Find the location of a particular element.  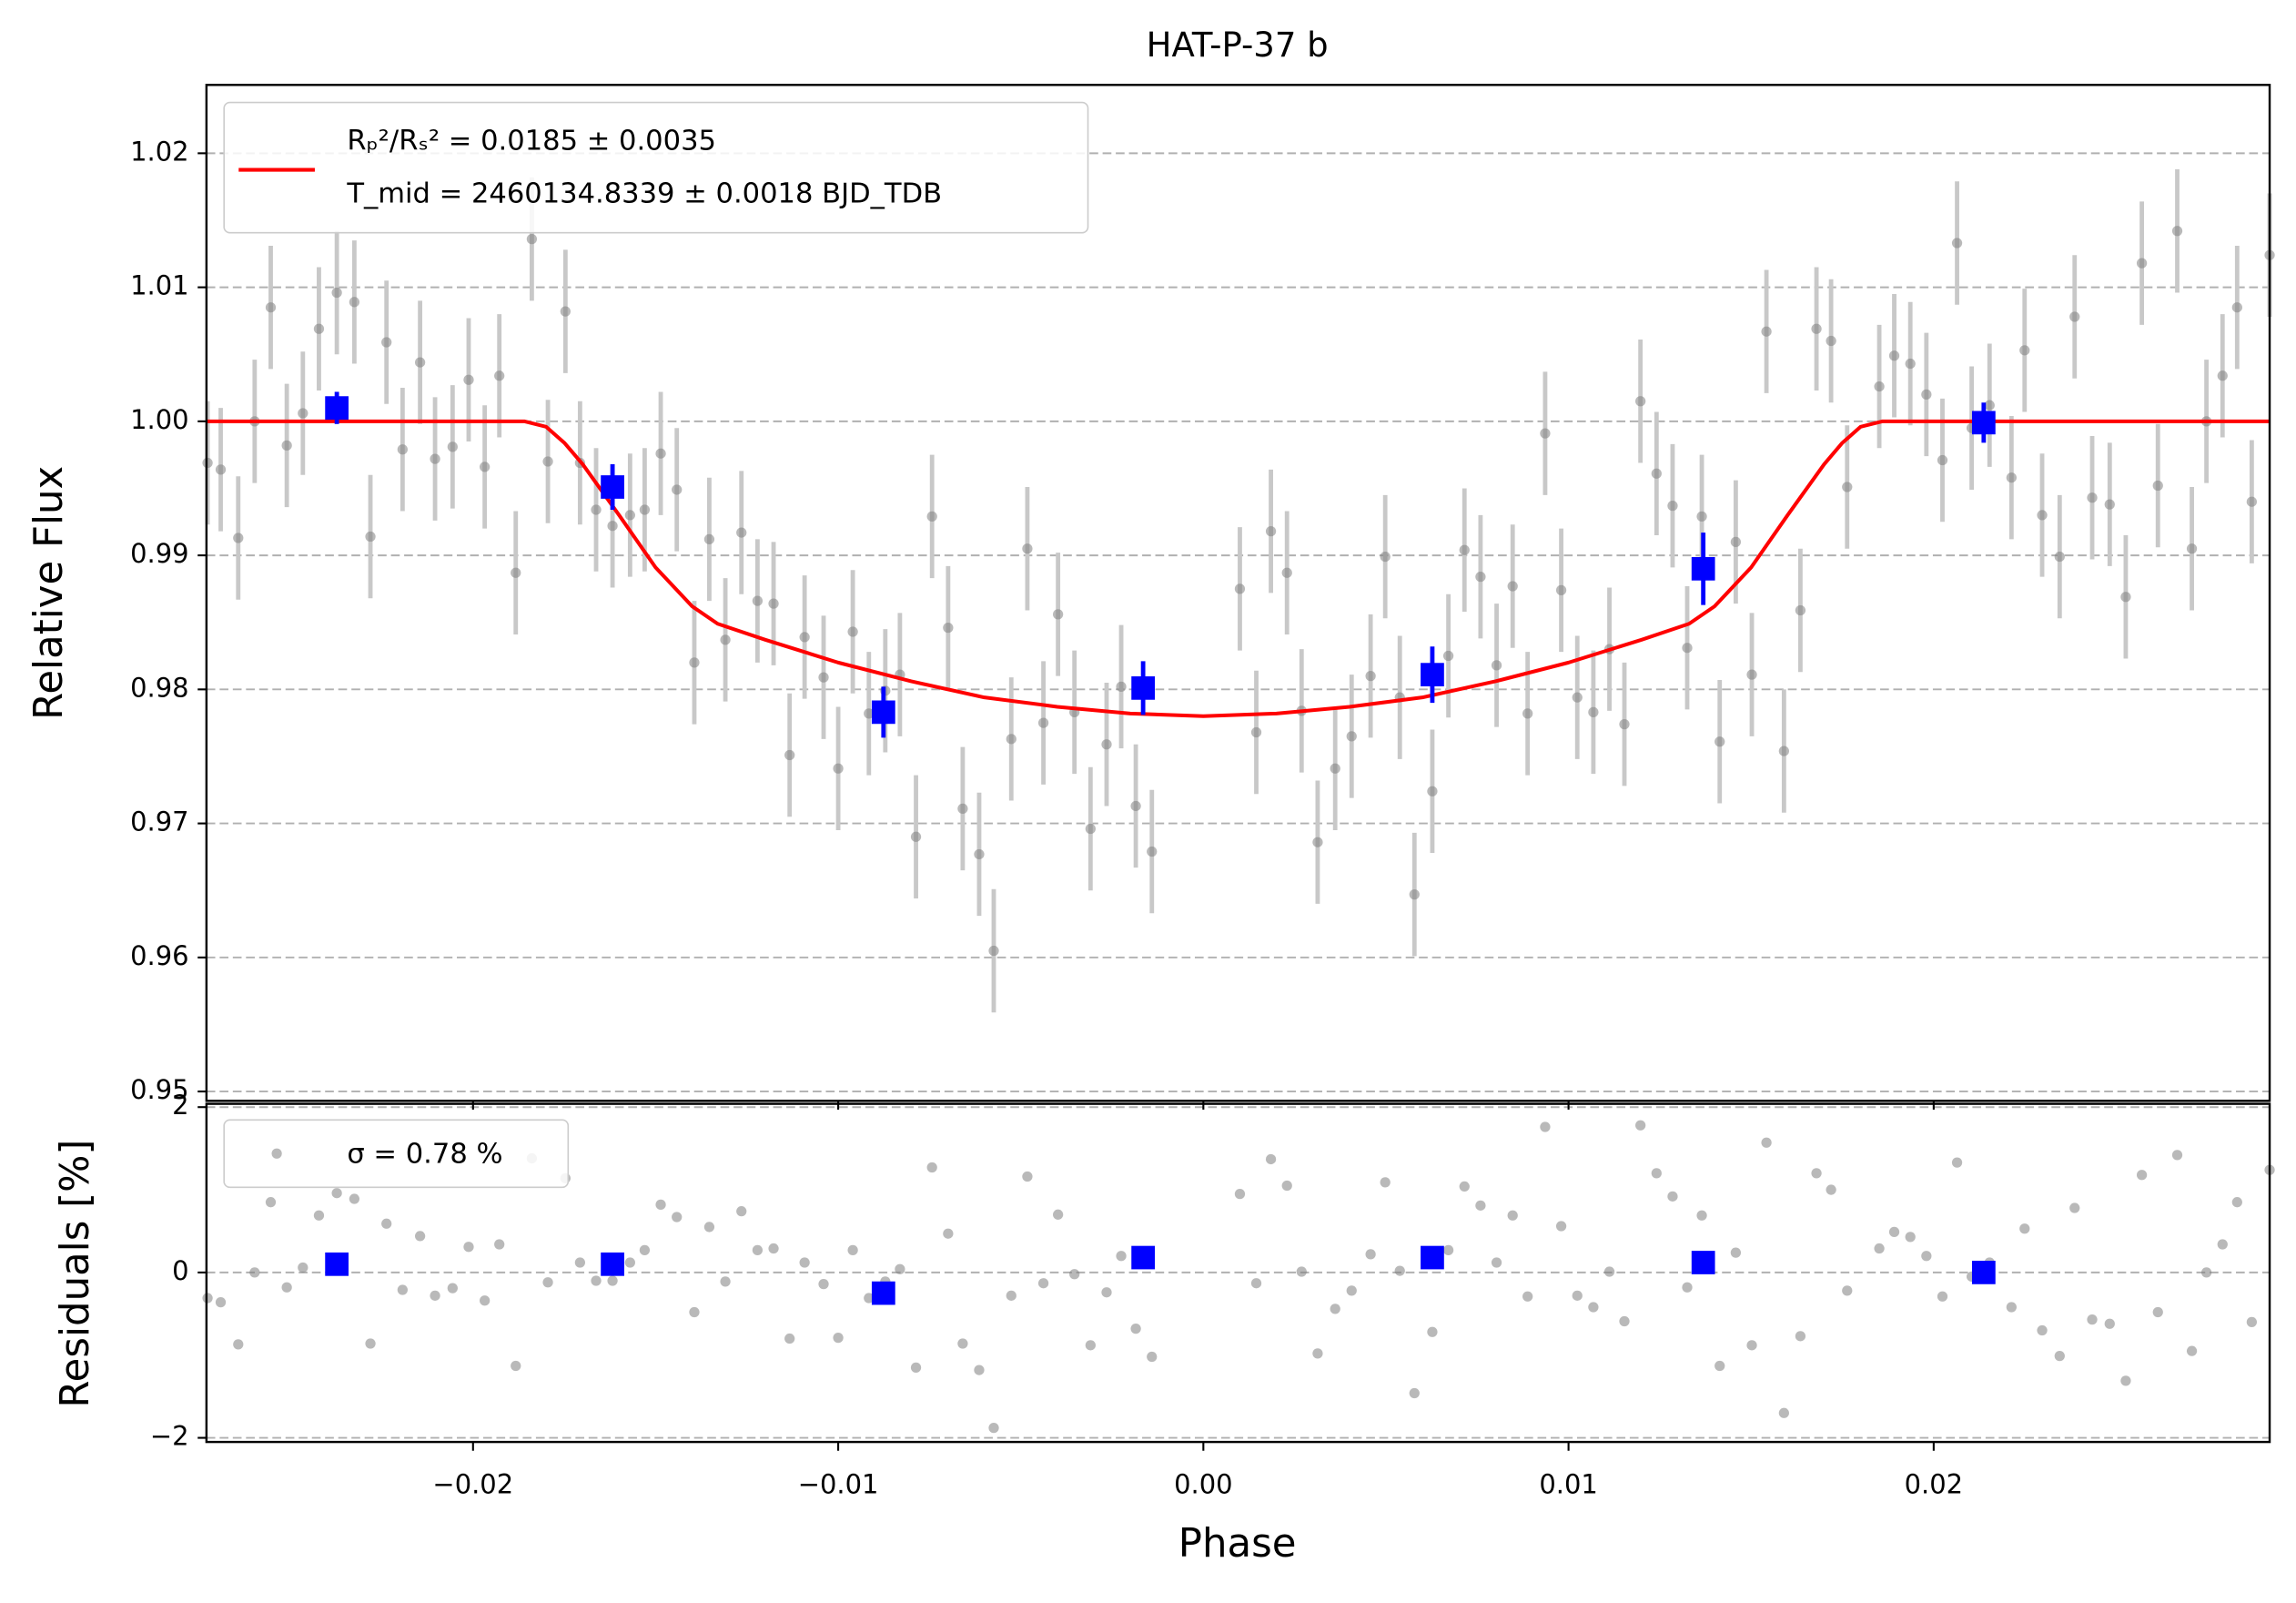

y-tick-label: 1.02 is located at coordinates (159, 151).